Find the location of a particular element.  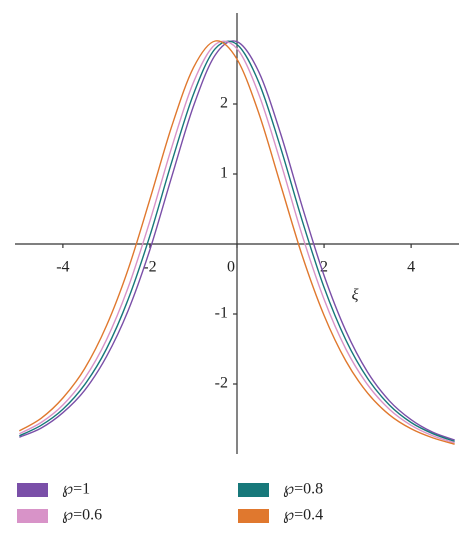

x-tick-label: 2 is located at coordinates (324, 267).